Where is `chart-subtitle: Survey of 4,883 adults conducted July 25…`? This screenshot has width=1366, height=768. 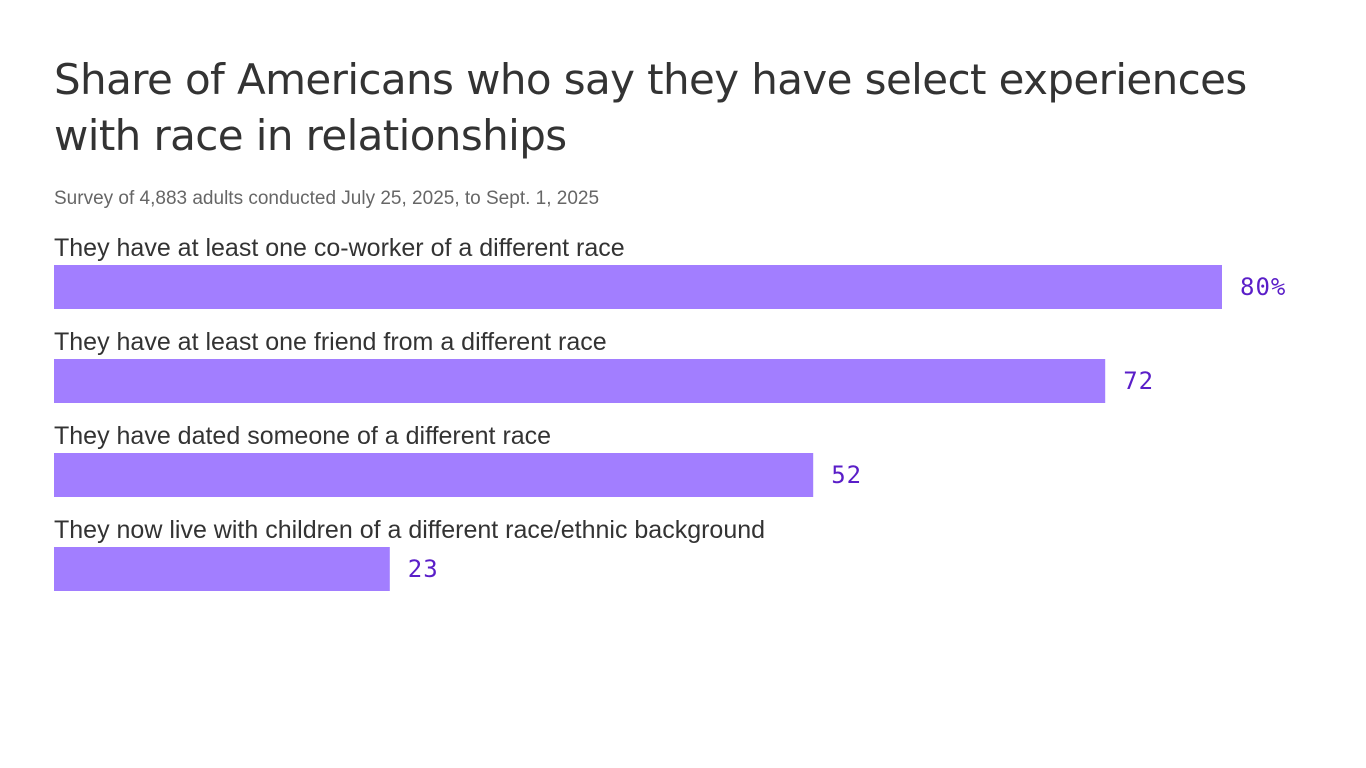 chart-subtitle: Survey of 4,883 adults conducted July 25… is located at coordinates (327, 198).